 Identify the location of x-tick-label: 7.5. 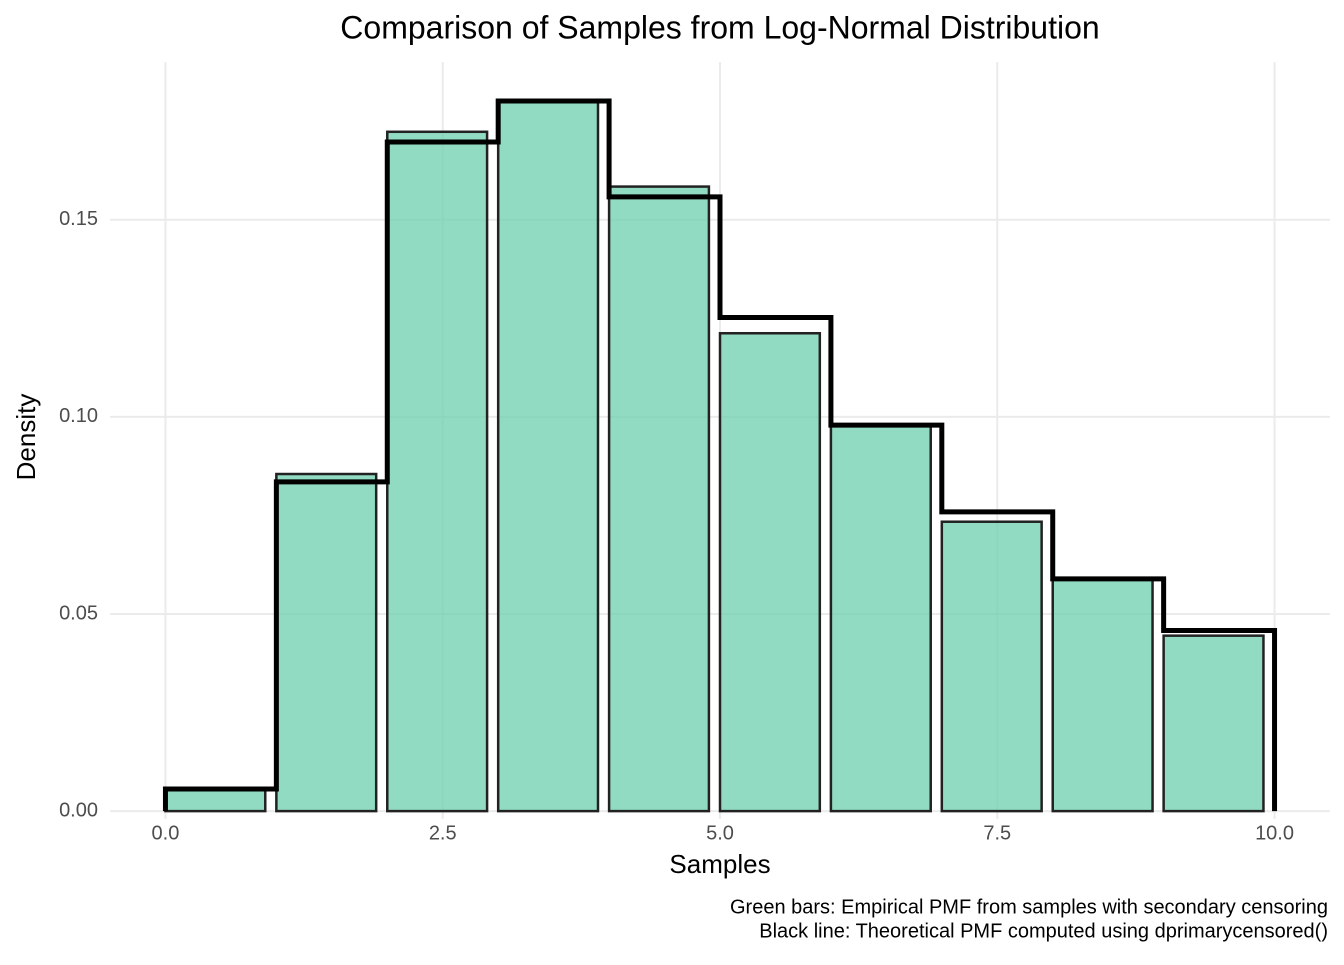
(997, 833).